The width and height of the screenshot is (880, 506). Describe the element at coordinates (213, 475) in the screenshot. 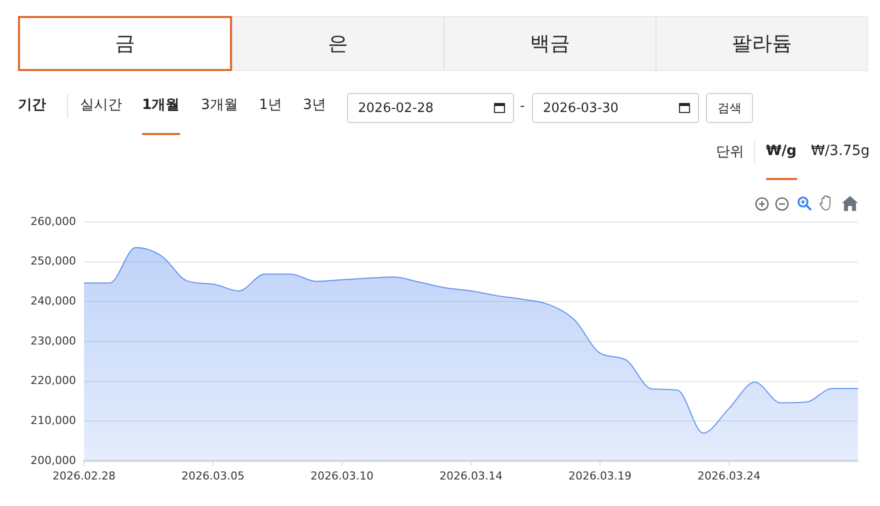

I see `x-tick-label: 2026.03.05` at that location.